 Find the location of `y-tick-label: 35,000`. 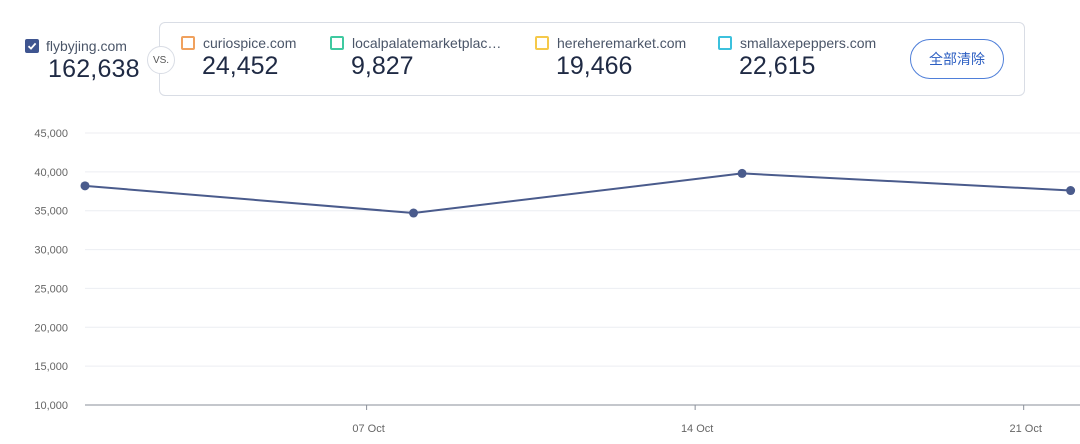

y-tick-label: 35,000 is located at coordinates (51, 212).